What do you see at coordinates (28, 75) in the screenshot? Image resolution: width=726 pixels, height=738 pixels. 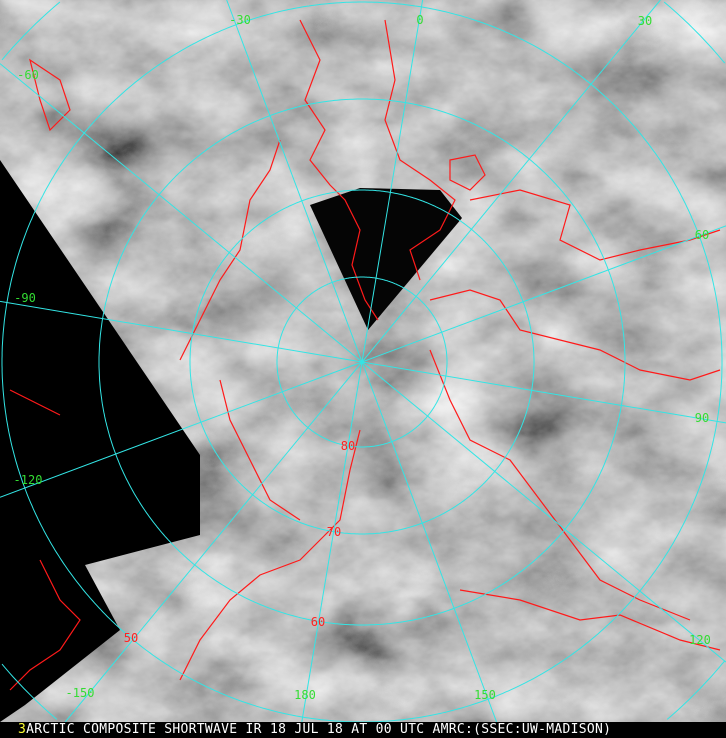 I see `longitude-label: -60` at bounding box center [28, 75].